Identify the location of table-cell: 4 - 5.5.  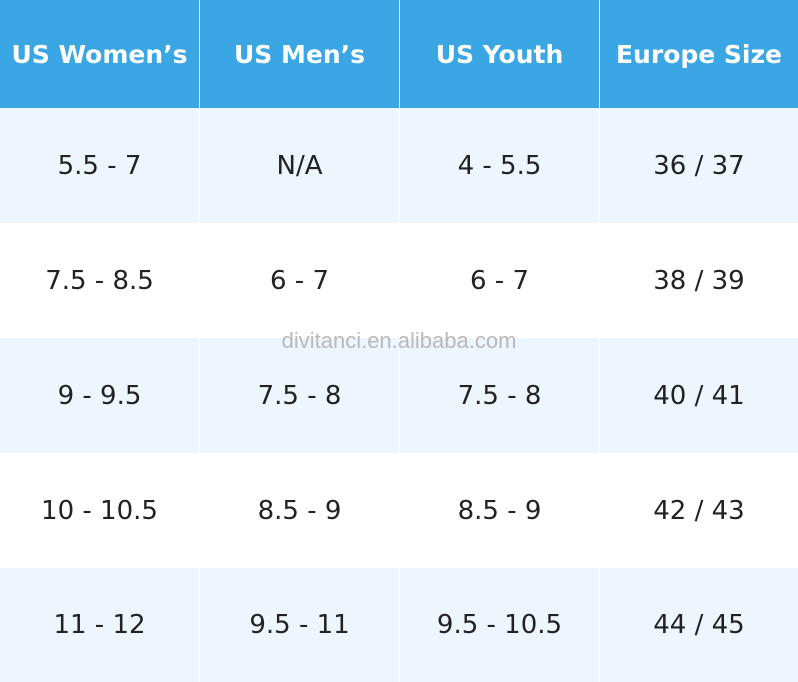
(500, 165).